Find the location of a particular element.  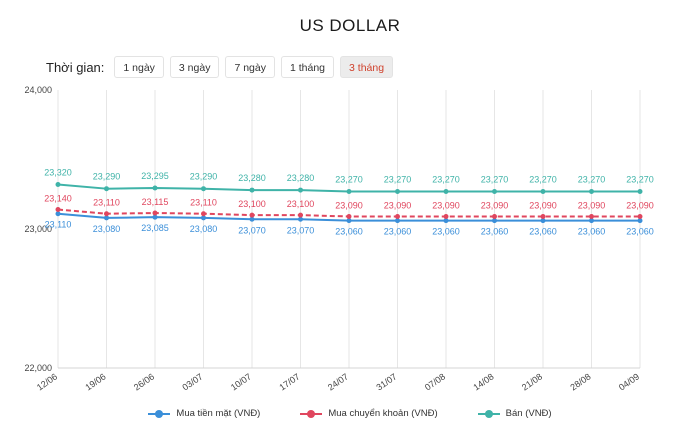

data-label-mua-ti-n-m-t-vn-2: 23,085 is located at coordinates (155, 228).